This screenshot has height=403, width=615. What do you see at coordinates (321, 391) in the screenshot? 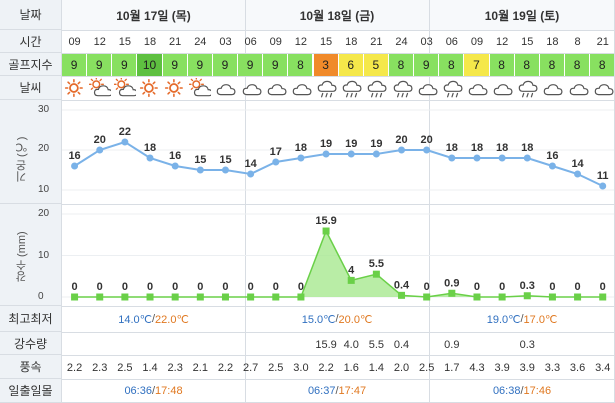
I see `day-2-sunrise: 06:37` at bounding box center [321, 391].